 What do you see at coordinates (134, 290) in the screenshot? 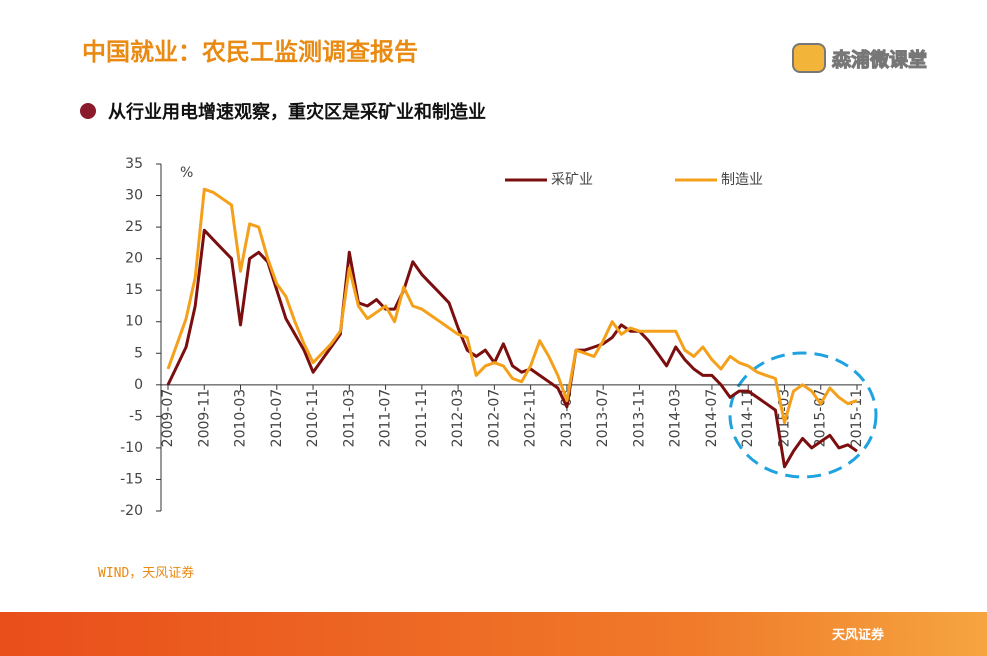
I see `y-tick-label: 15` at bounding box center [134, 290].